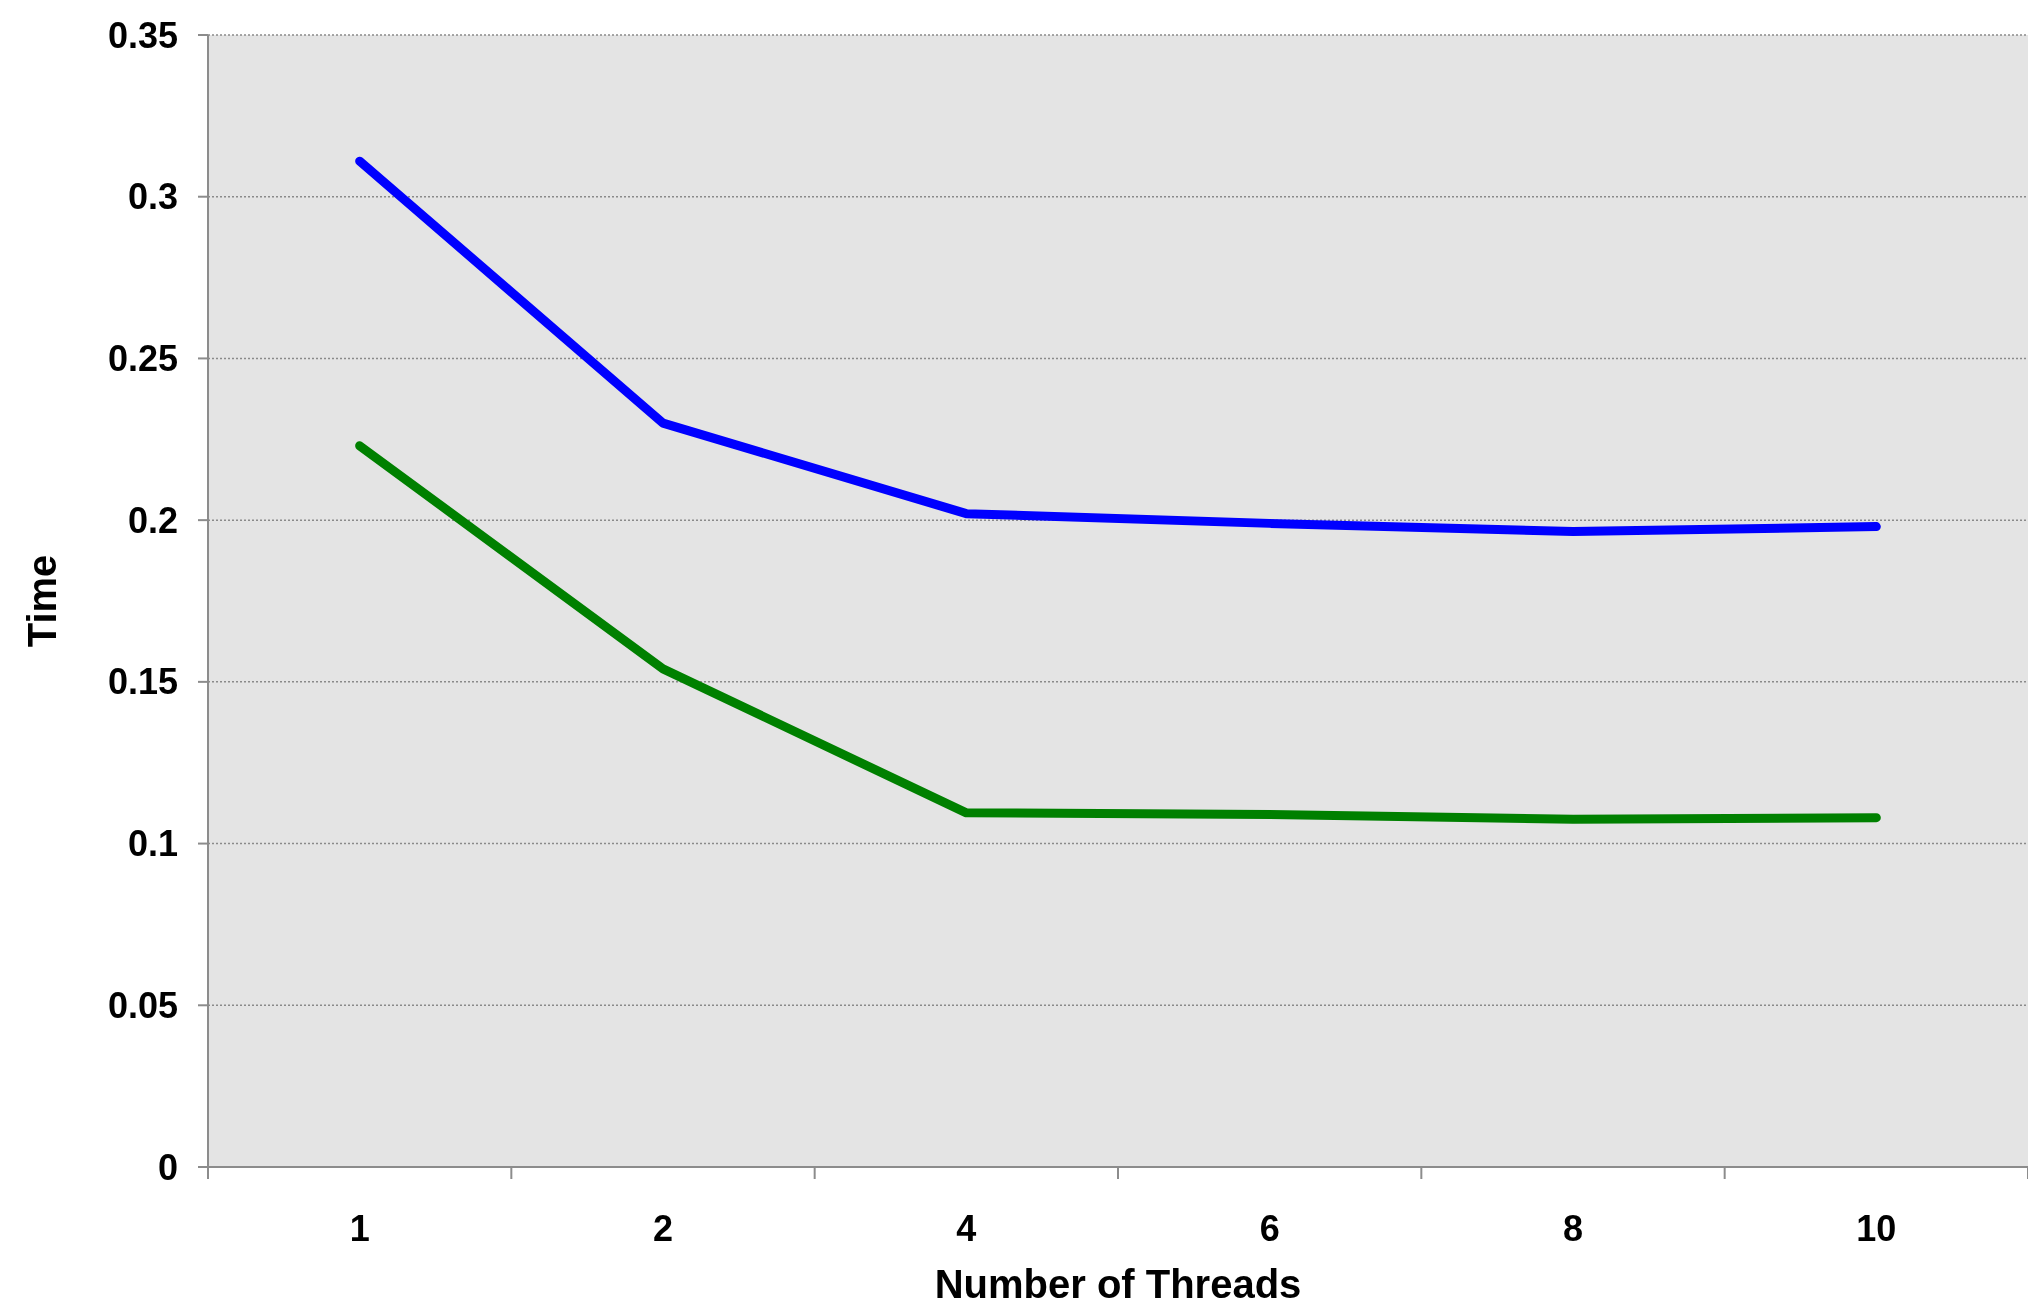 Image resolution: width=2041 pixels, height=1312 pixels. I want to click on x-tick-label: 2, so click(663, 1228).